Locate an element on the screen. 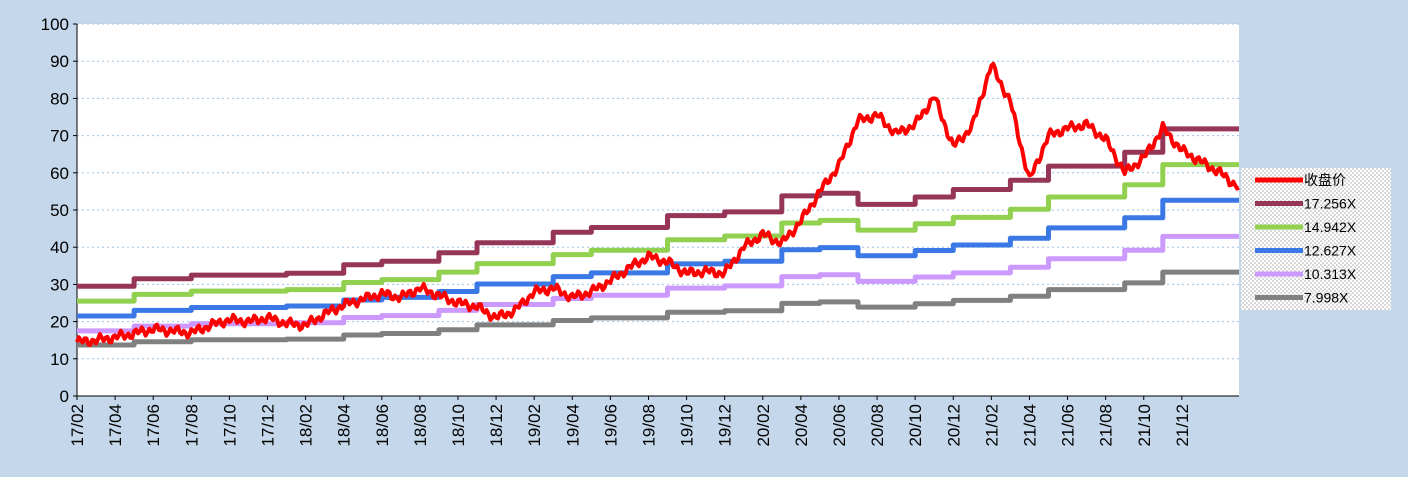 The image size is (1408, 477). y-tick-label: 0 is located at coordinates (64, 396).